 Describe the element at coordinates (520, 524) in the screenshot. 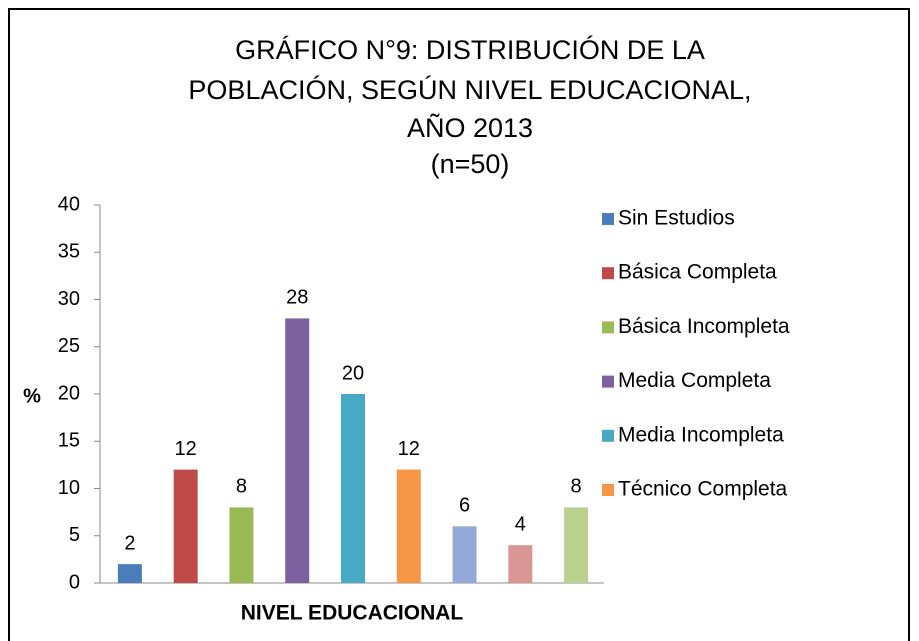

I see `data-label: 4` at that location.